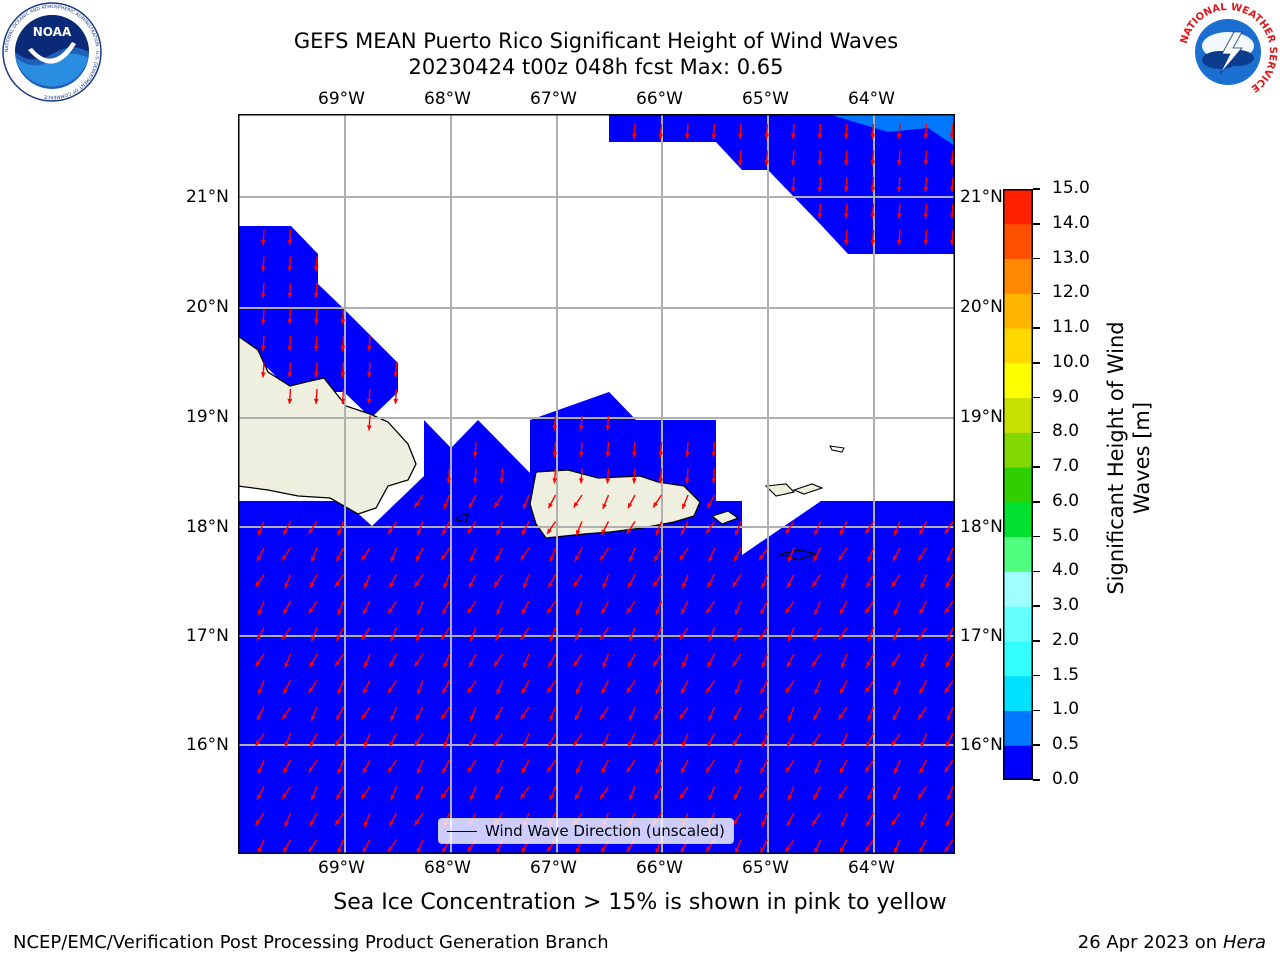 The width and height of the screenshot is (1280, 960). I want to click on colorbar-tick-label: 7.0, so click(1066, 466).